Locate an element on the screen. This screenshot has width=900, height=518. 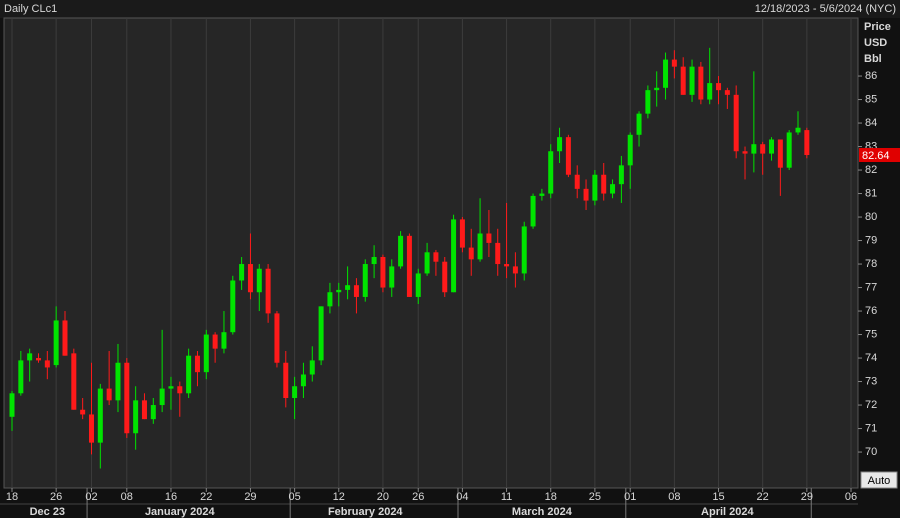
x-tick-label: 02 is located at coordinates (91, 497).